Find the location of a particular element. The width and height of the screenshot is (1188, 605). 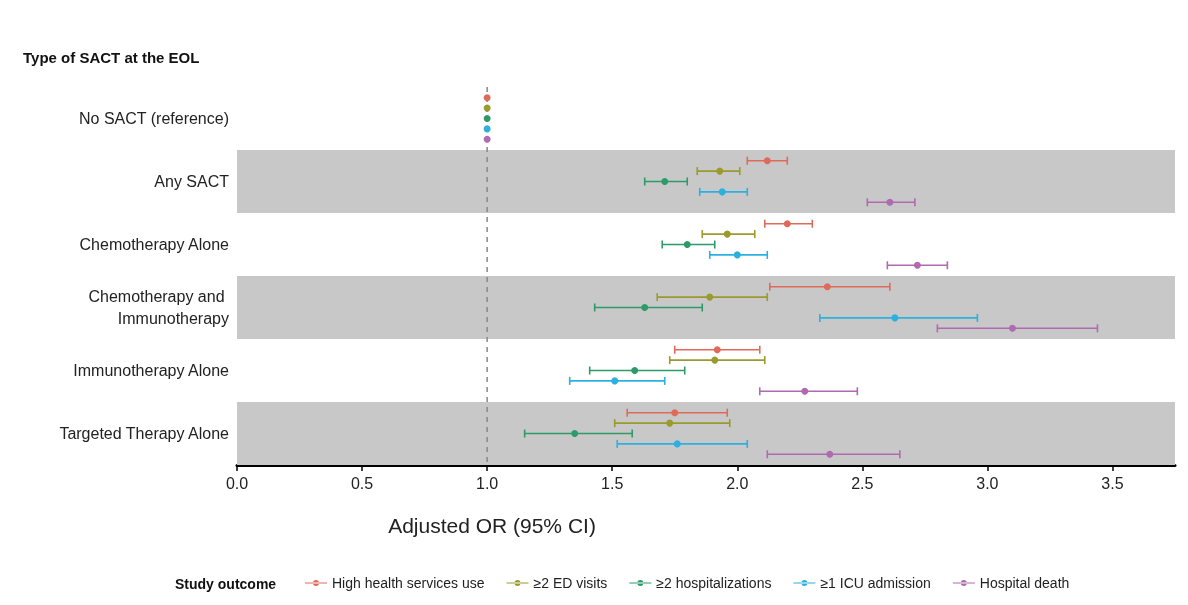

legend-label: Hospital death is located at coordinates (1024, 583).